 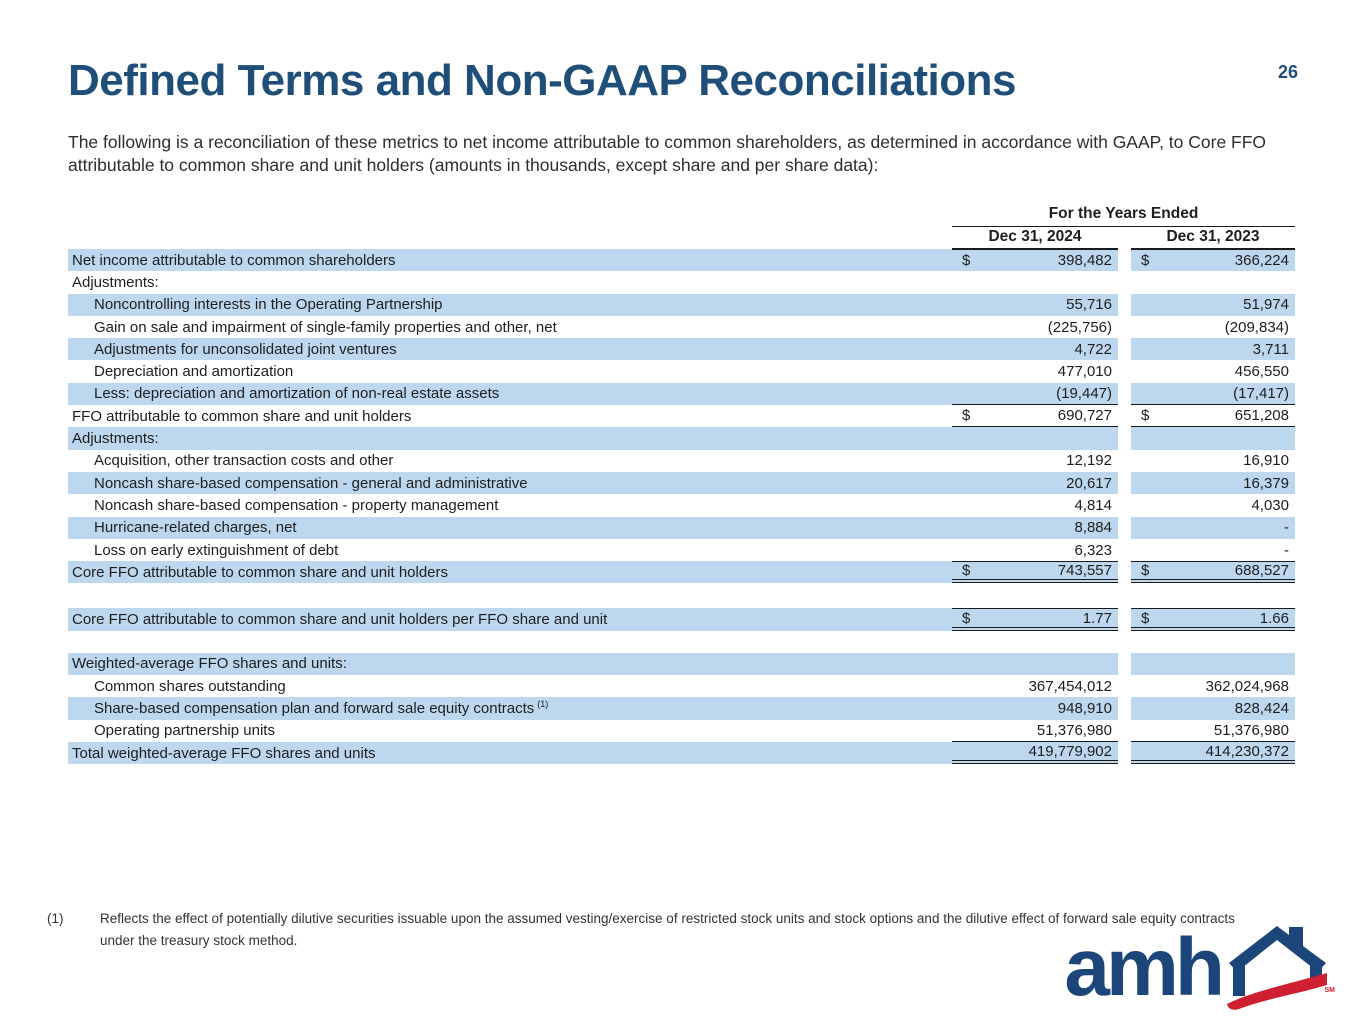 I want to click on value-cell-2023: 16,379, so click(x=1213, y=483).